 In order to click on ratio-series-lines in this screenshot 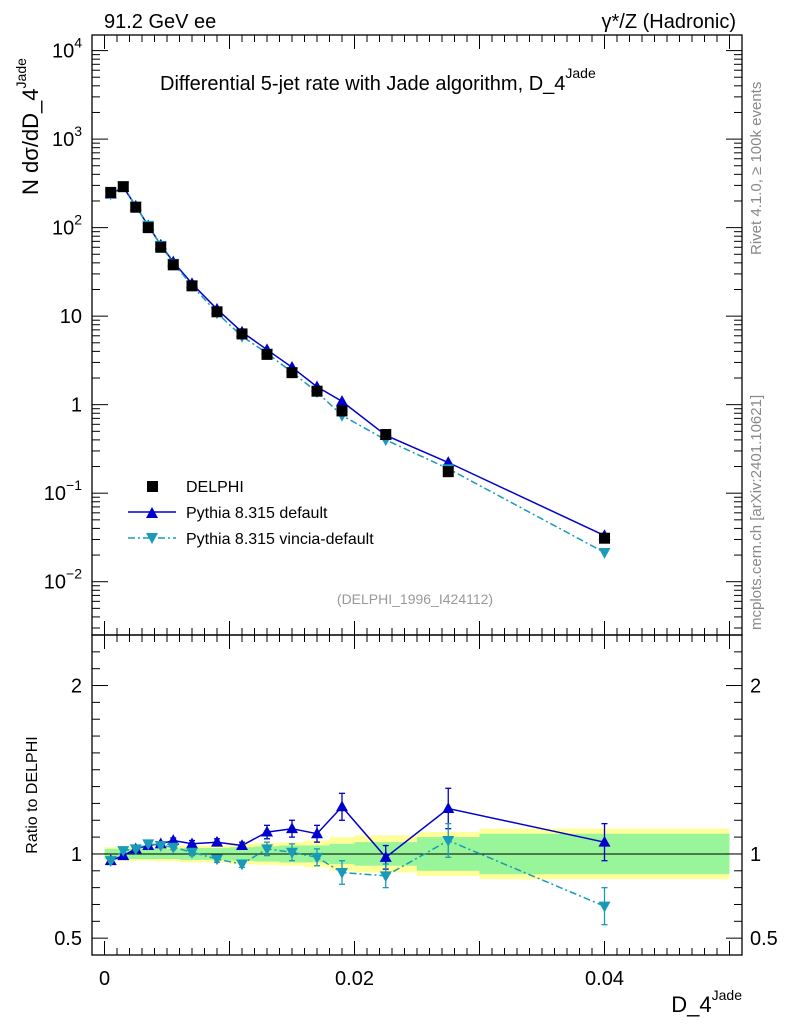, I will do `click(357, 856)`.